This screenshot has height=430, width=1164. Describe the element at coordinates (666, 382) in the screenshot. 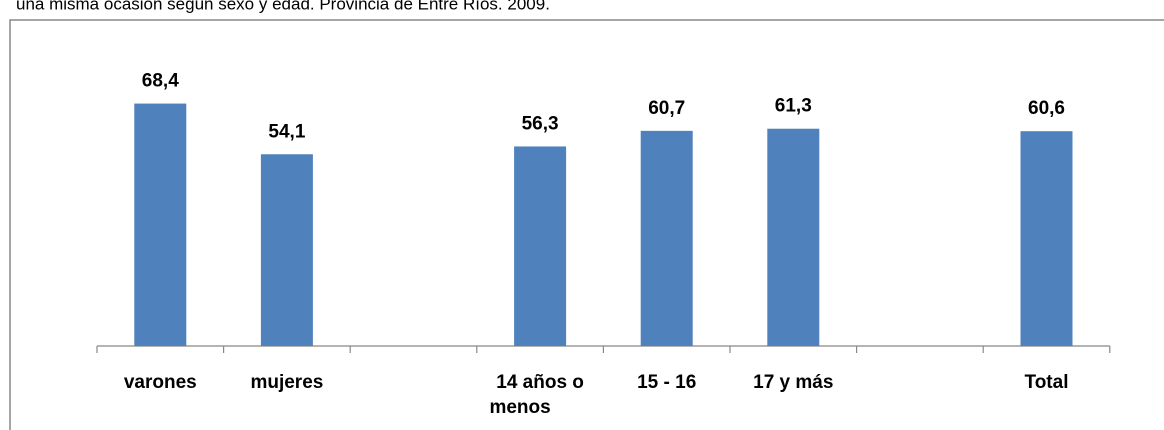

I see `x-tick-label: 15 - 16` at that location.